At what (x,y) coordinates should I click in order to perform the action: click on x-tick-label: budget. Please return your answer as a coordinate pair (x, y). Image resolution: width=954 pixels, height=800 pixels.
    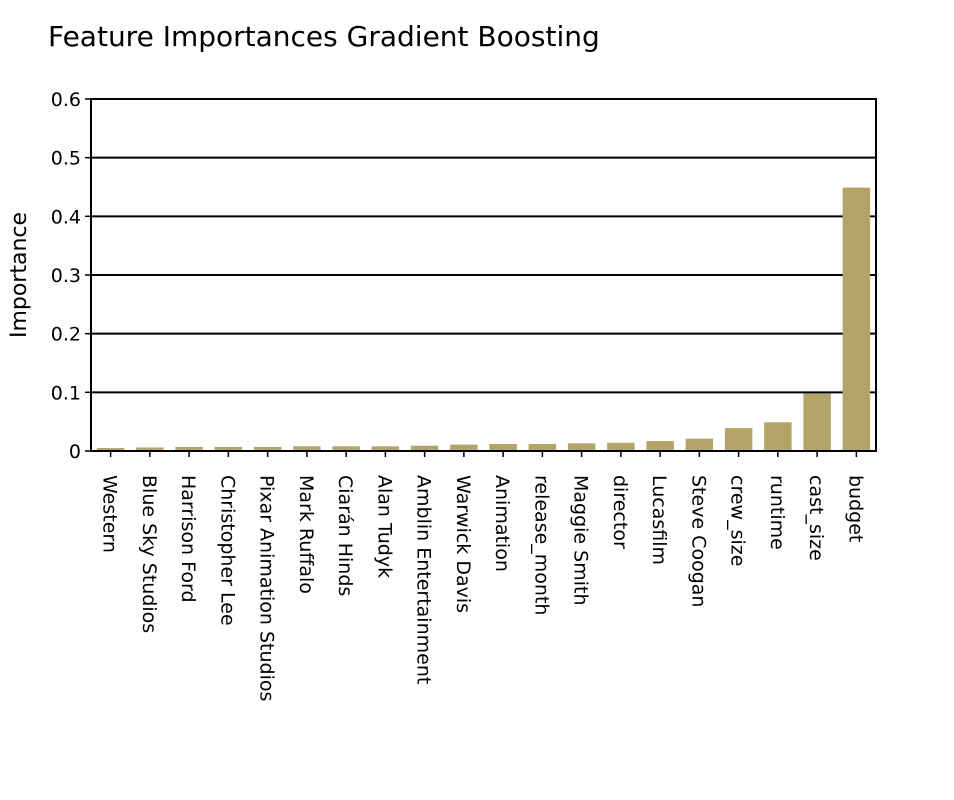
    Looking at the image, I should click on (855, 508).